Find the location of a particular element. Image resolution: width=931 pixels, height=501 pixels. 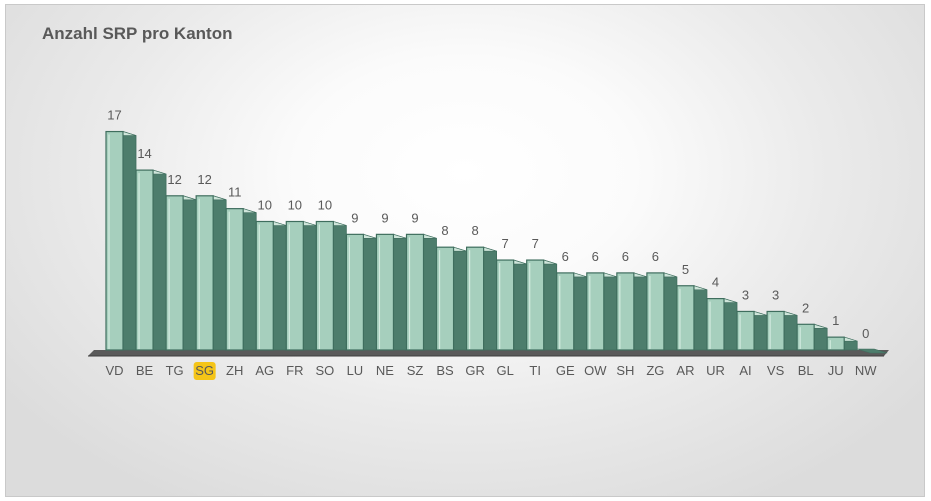

value-label-ow: 6 is located at coordinates (595, 256).